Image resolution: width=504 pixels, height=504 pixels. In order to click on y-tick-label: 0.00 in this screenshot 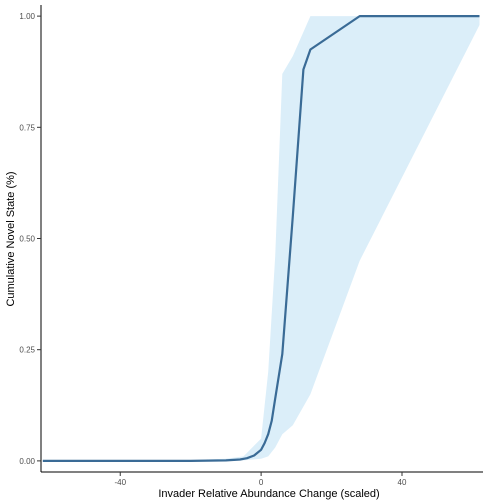, I will do `click(27, 461)`.